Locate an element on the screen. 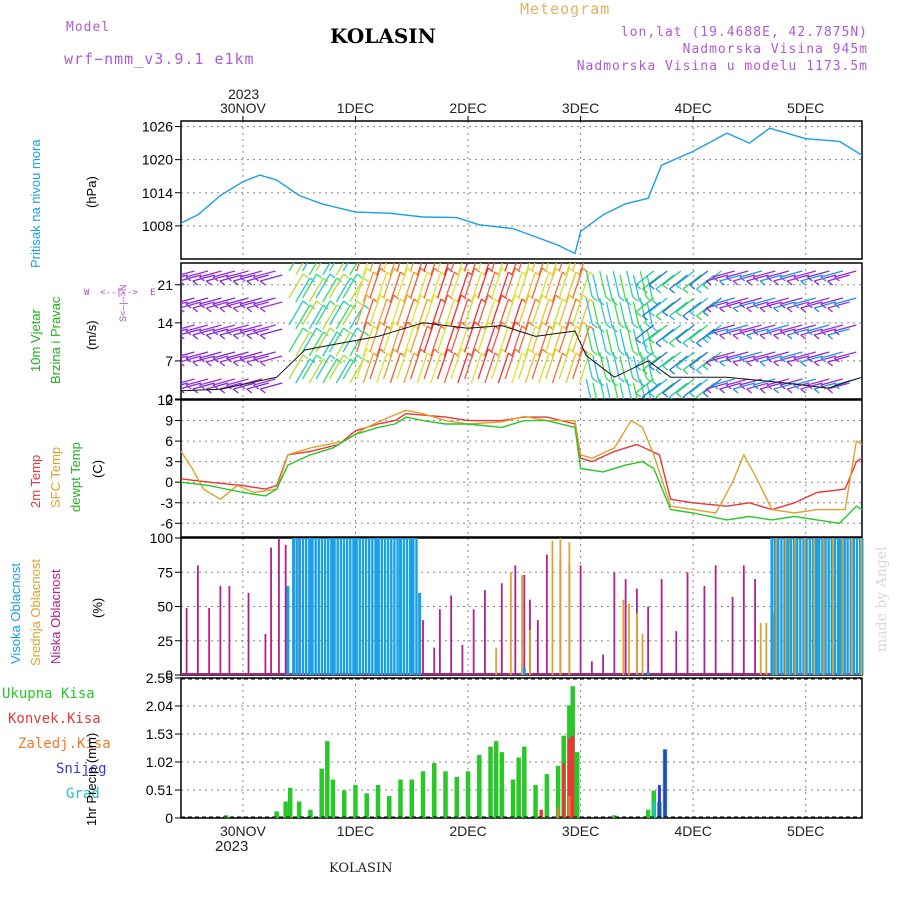 The image size is (900, 900). panel-frame is located at coordinates (521, 331).